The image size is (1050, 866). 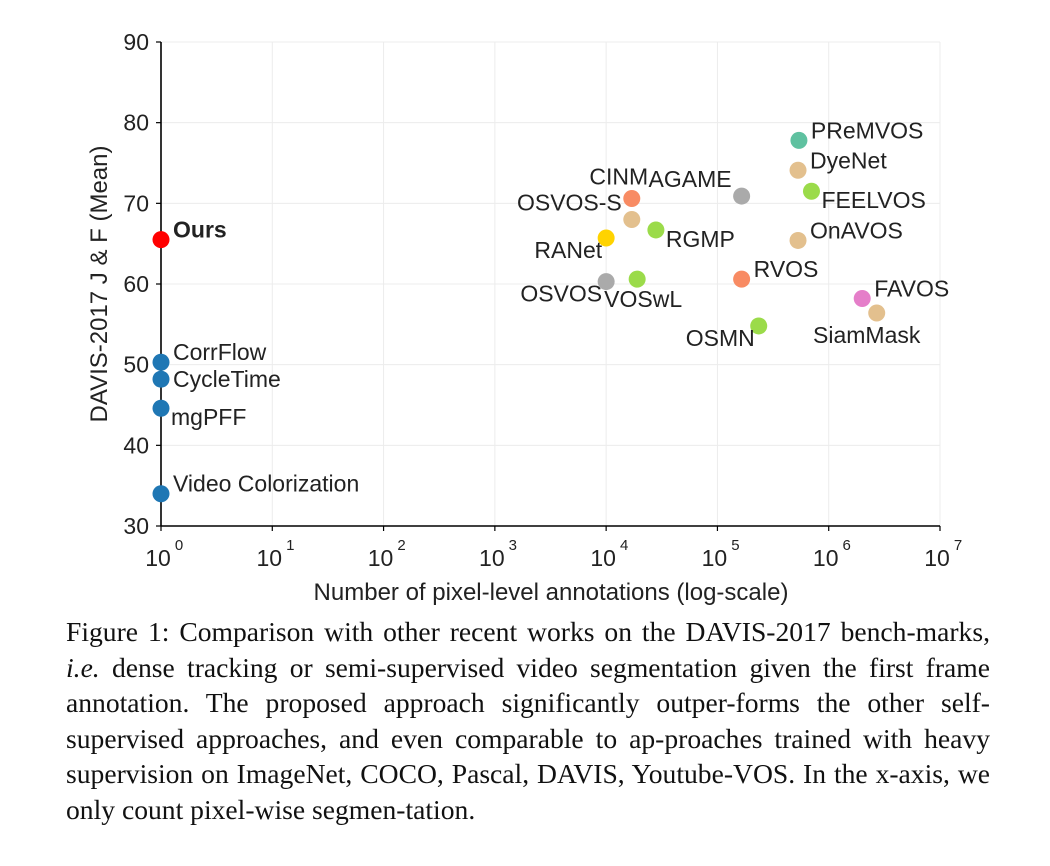 What do you see at coordinates (568, 250) in the screenshot?
I see `data-point-label: RANet` at bounding box center [568, 250].